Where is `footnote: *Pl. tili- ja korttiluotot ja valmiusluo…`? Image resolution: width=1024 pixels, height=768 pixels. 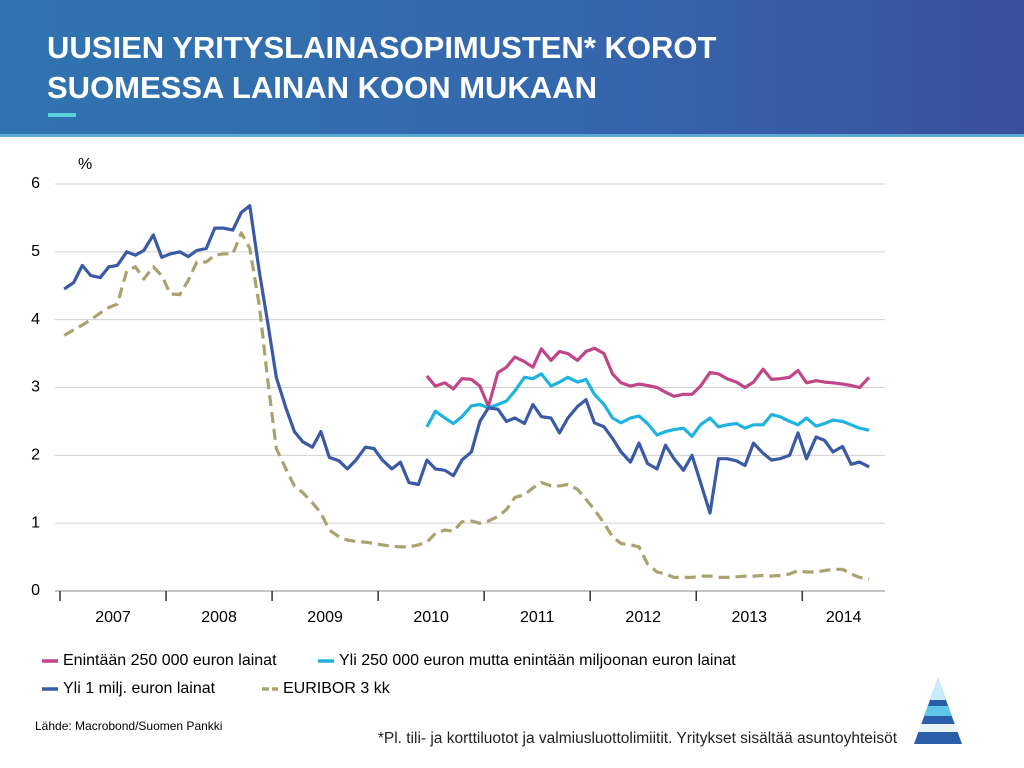 footnote: *Pl. tili- ja korttiluotot ja valmiusluo… is located at coordinates (638, 738).